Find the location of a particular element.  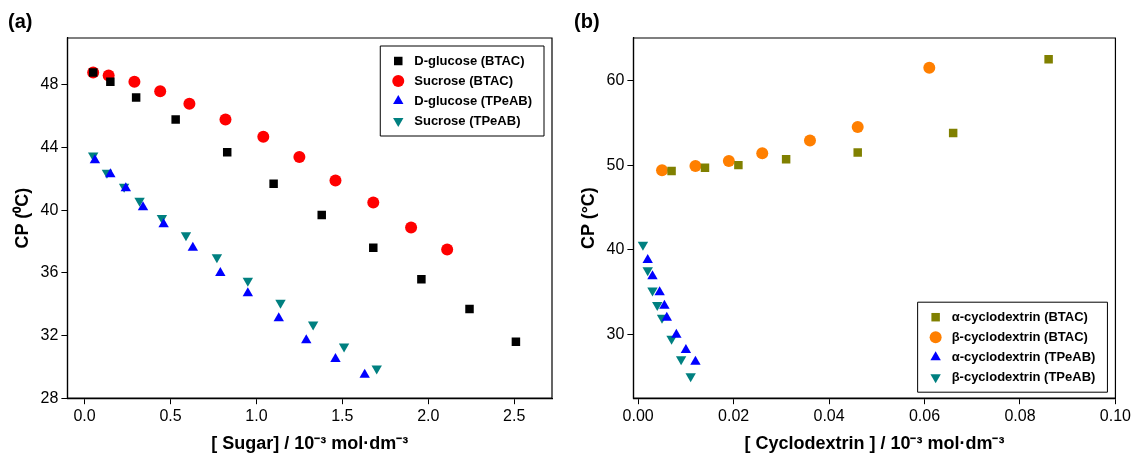

legend-label: Sucrose (TPeAB) is located at coordinates (467, 120).